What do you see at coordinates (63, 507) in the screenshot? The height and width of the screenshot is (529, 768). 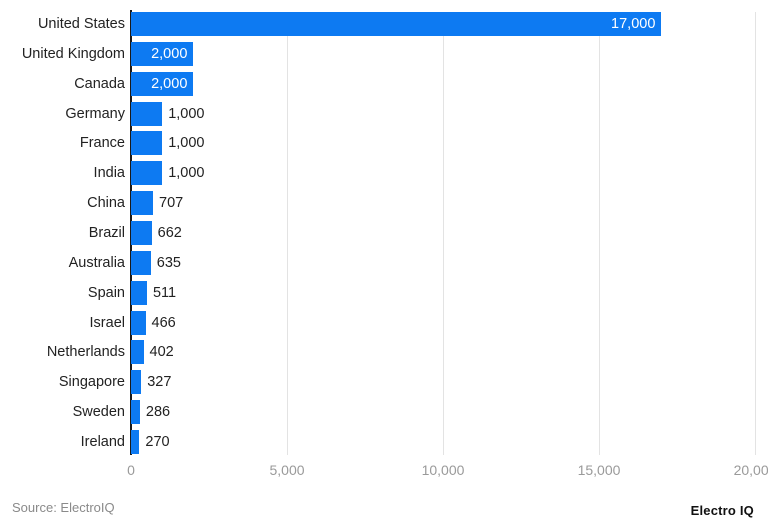 I see `source-note: Source: ElectroIQ` at bounding box center [63, 507].